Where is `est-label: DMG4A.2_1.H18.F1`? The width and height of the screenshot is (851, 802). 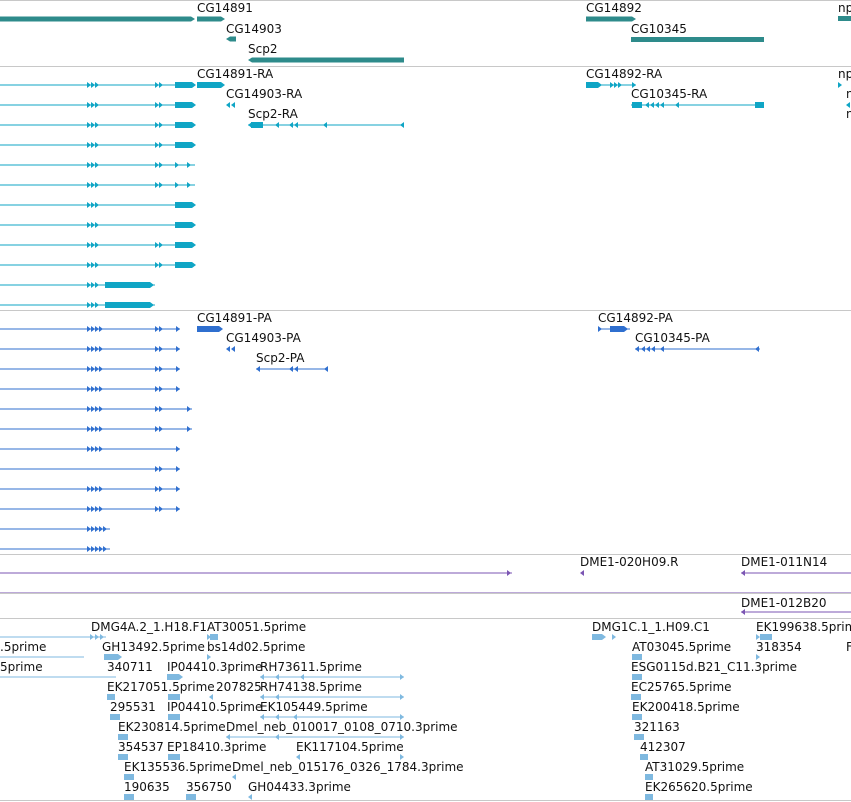 est-label: DMG4A.2_1.H18.F1 is located at coordinates (149, 627).